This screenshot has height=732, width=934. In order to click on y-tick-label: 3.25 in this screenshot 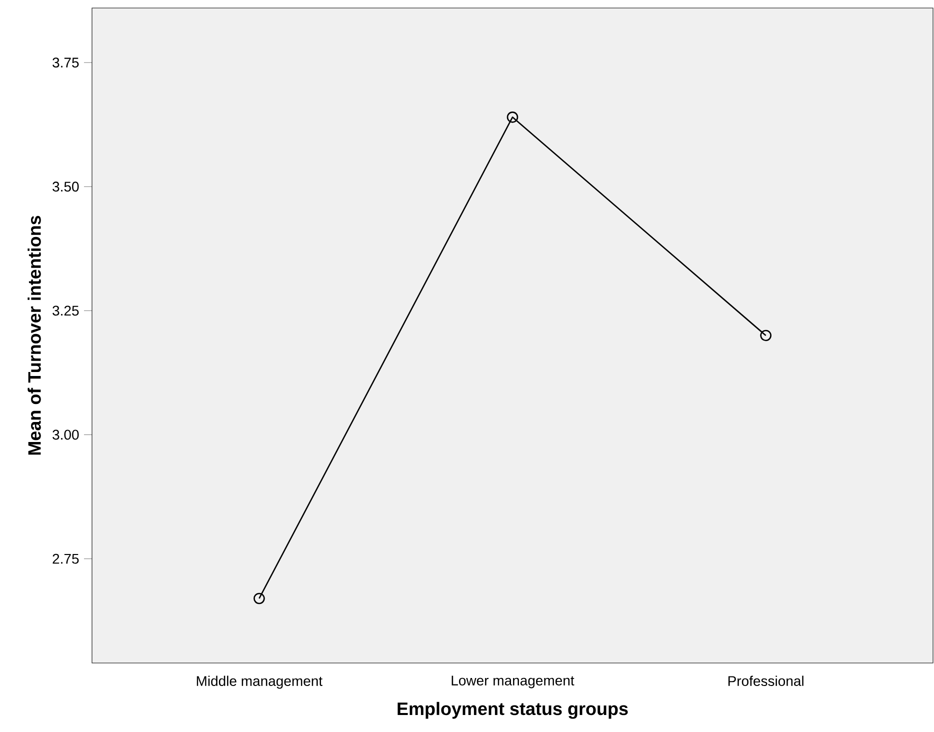, I will do `click(65, 311)`.